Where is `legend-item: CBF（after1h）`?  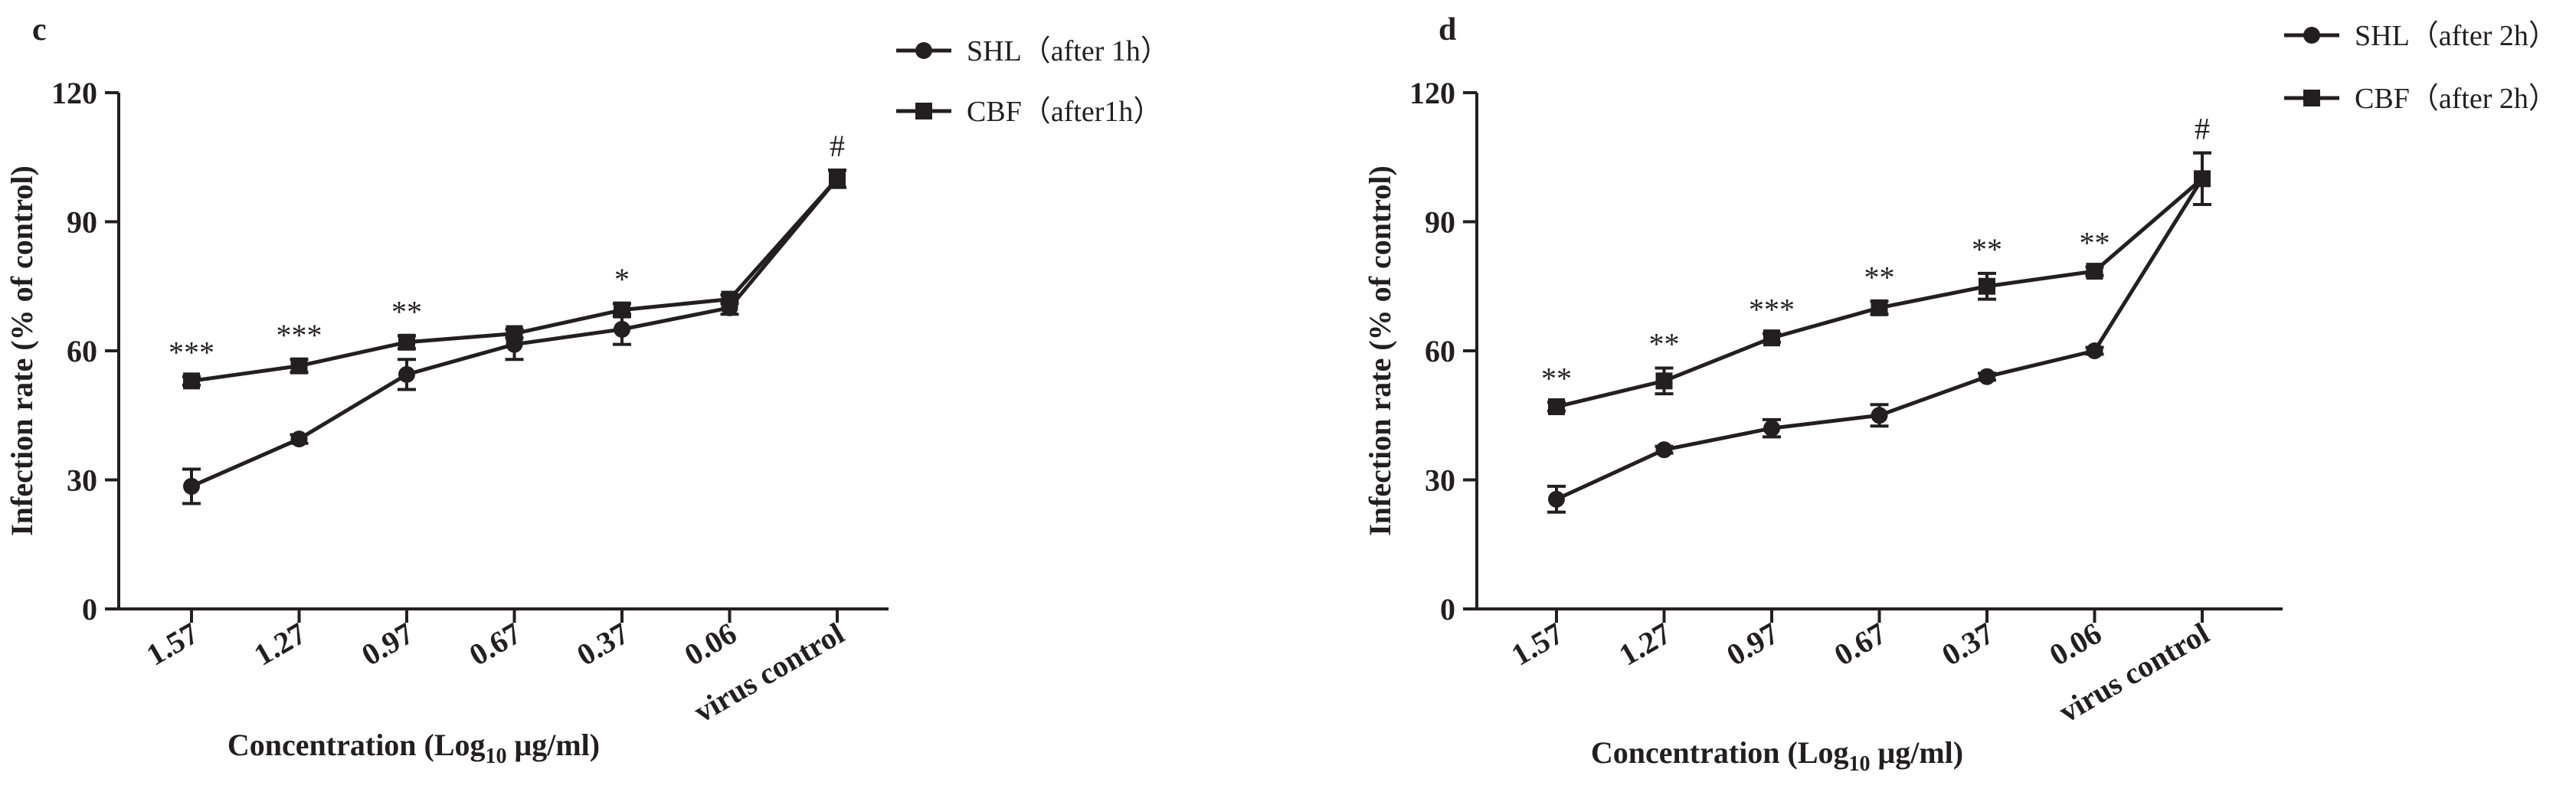 legend-item: CBF（after1h） is located at coordinates (1029, 112).